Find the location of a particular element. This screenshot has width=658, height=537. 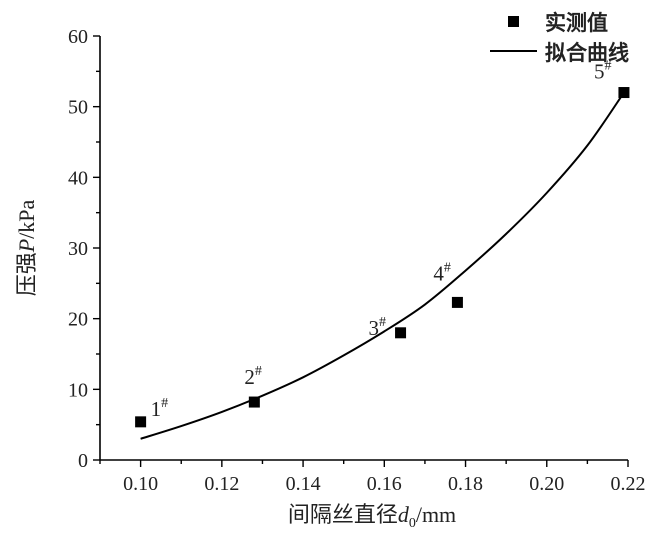

y-tick-label: 30 is located at coordinates (78, 249).